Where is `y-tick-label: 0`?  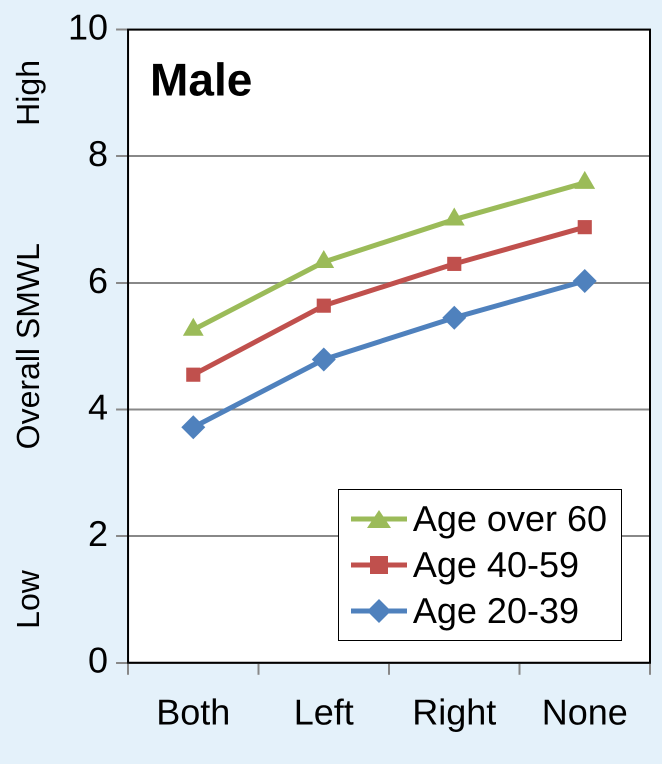 y-tick-label: 0 is located at coordinates (98, 660).